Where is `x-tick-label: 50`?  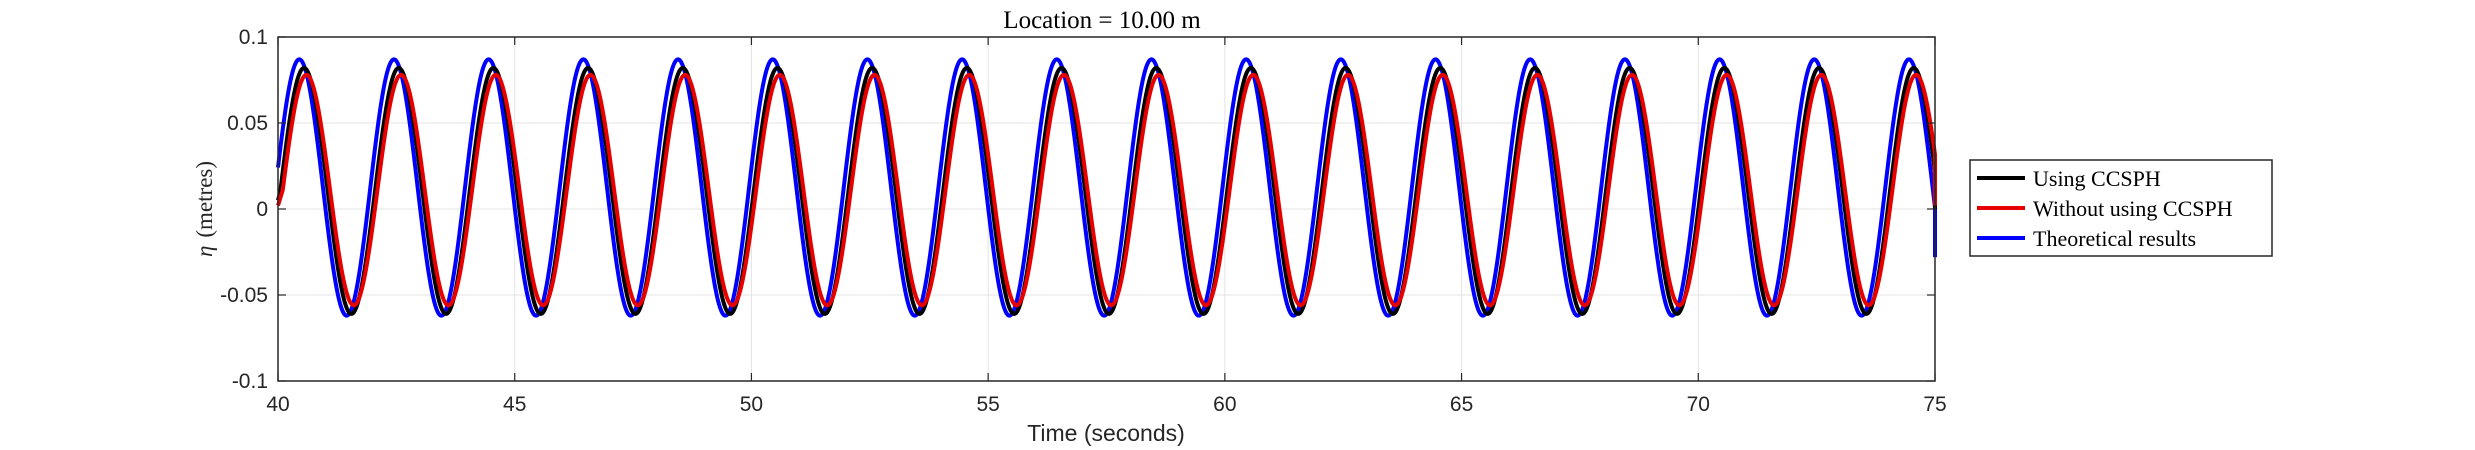 x-tick-label: 50 is located at coordinates (751, 404).